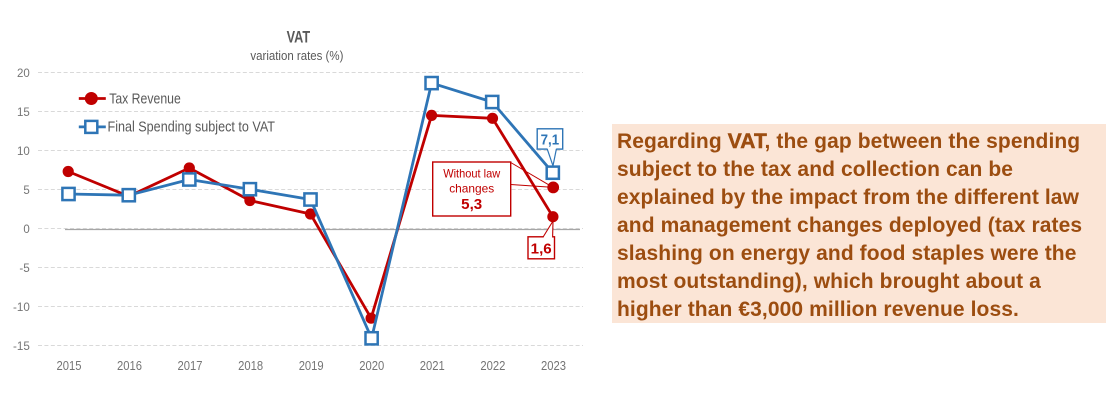  Describe the element at coordinates (471, 173) in the screenshot. I see `svg-text: Without law` at that location.